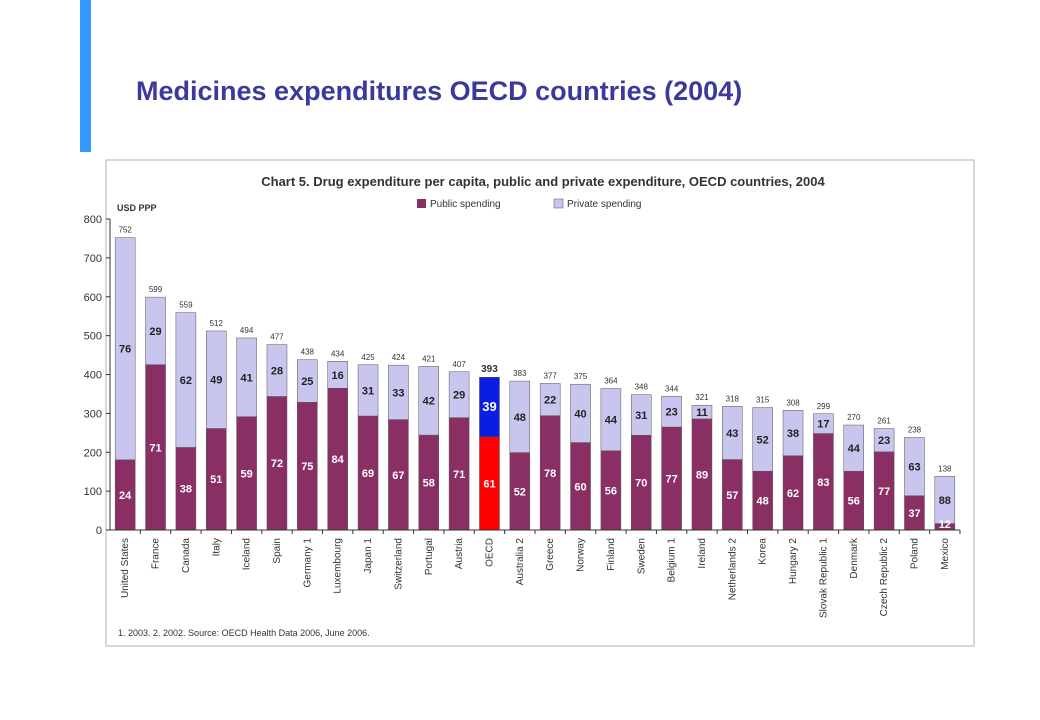  What do you see at coordinates (489, 406) in the screenshot?
I see `bar-label-private: 39` at bounding box center [489, 406].